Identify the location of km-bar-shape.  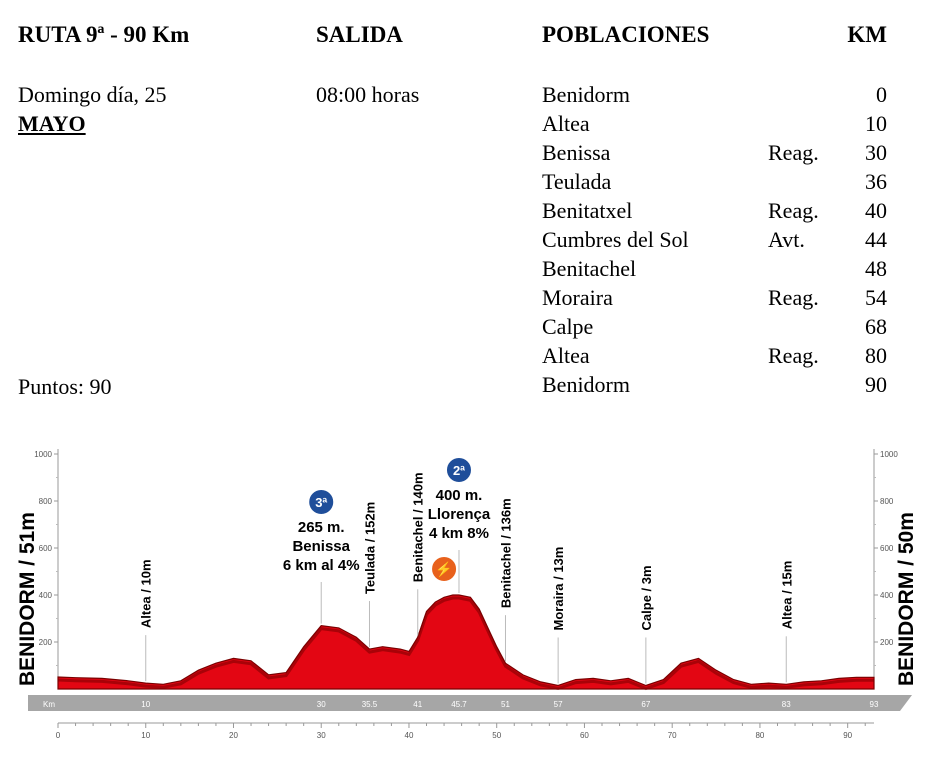
(470, 703).